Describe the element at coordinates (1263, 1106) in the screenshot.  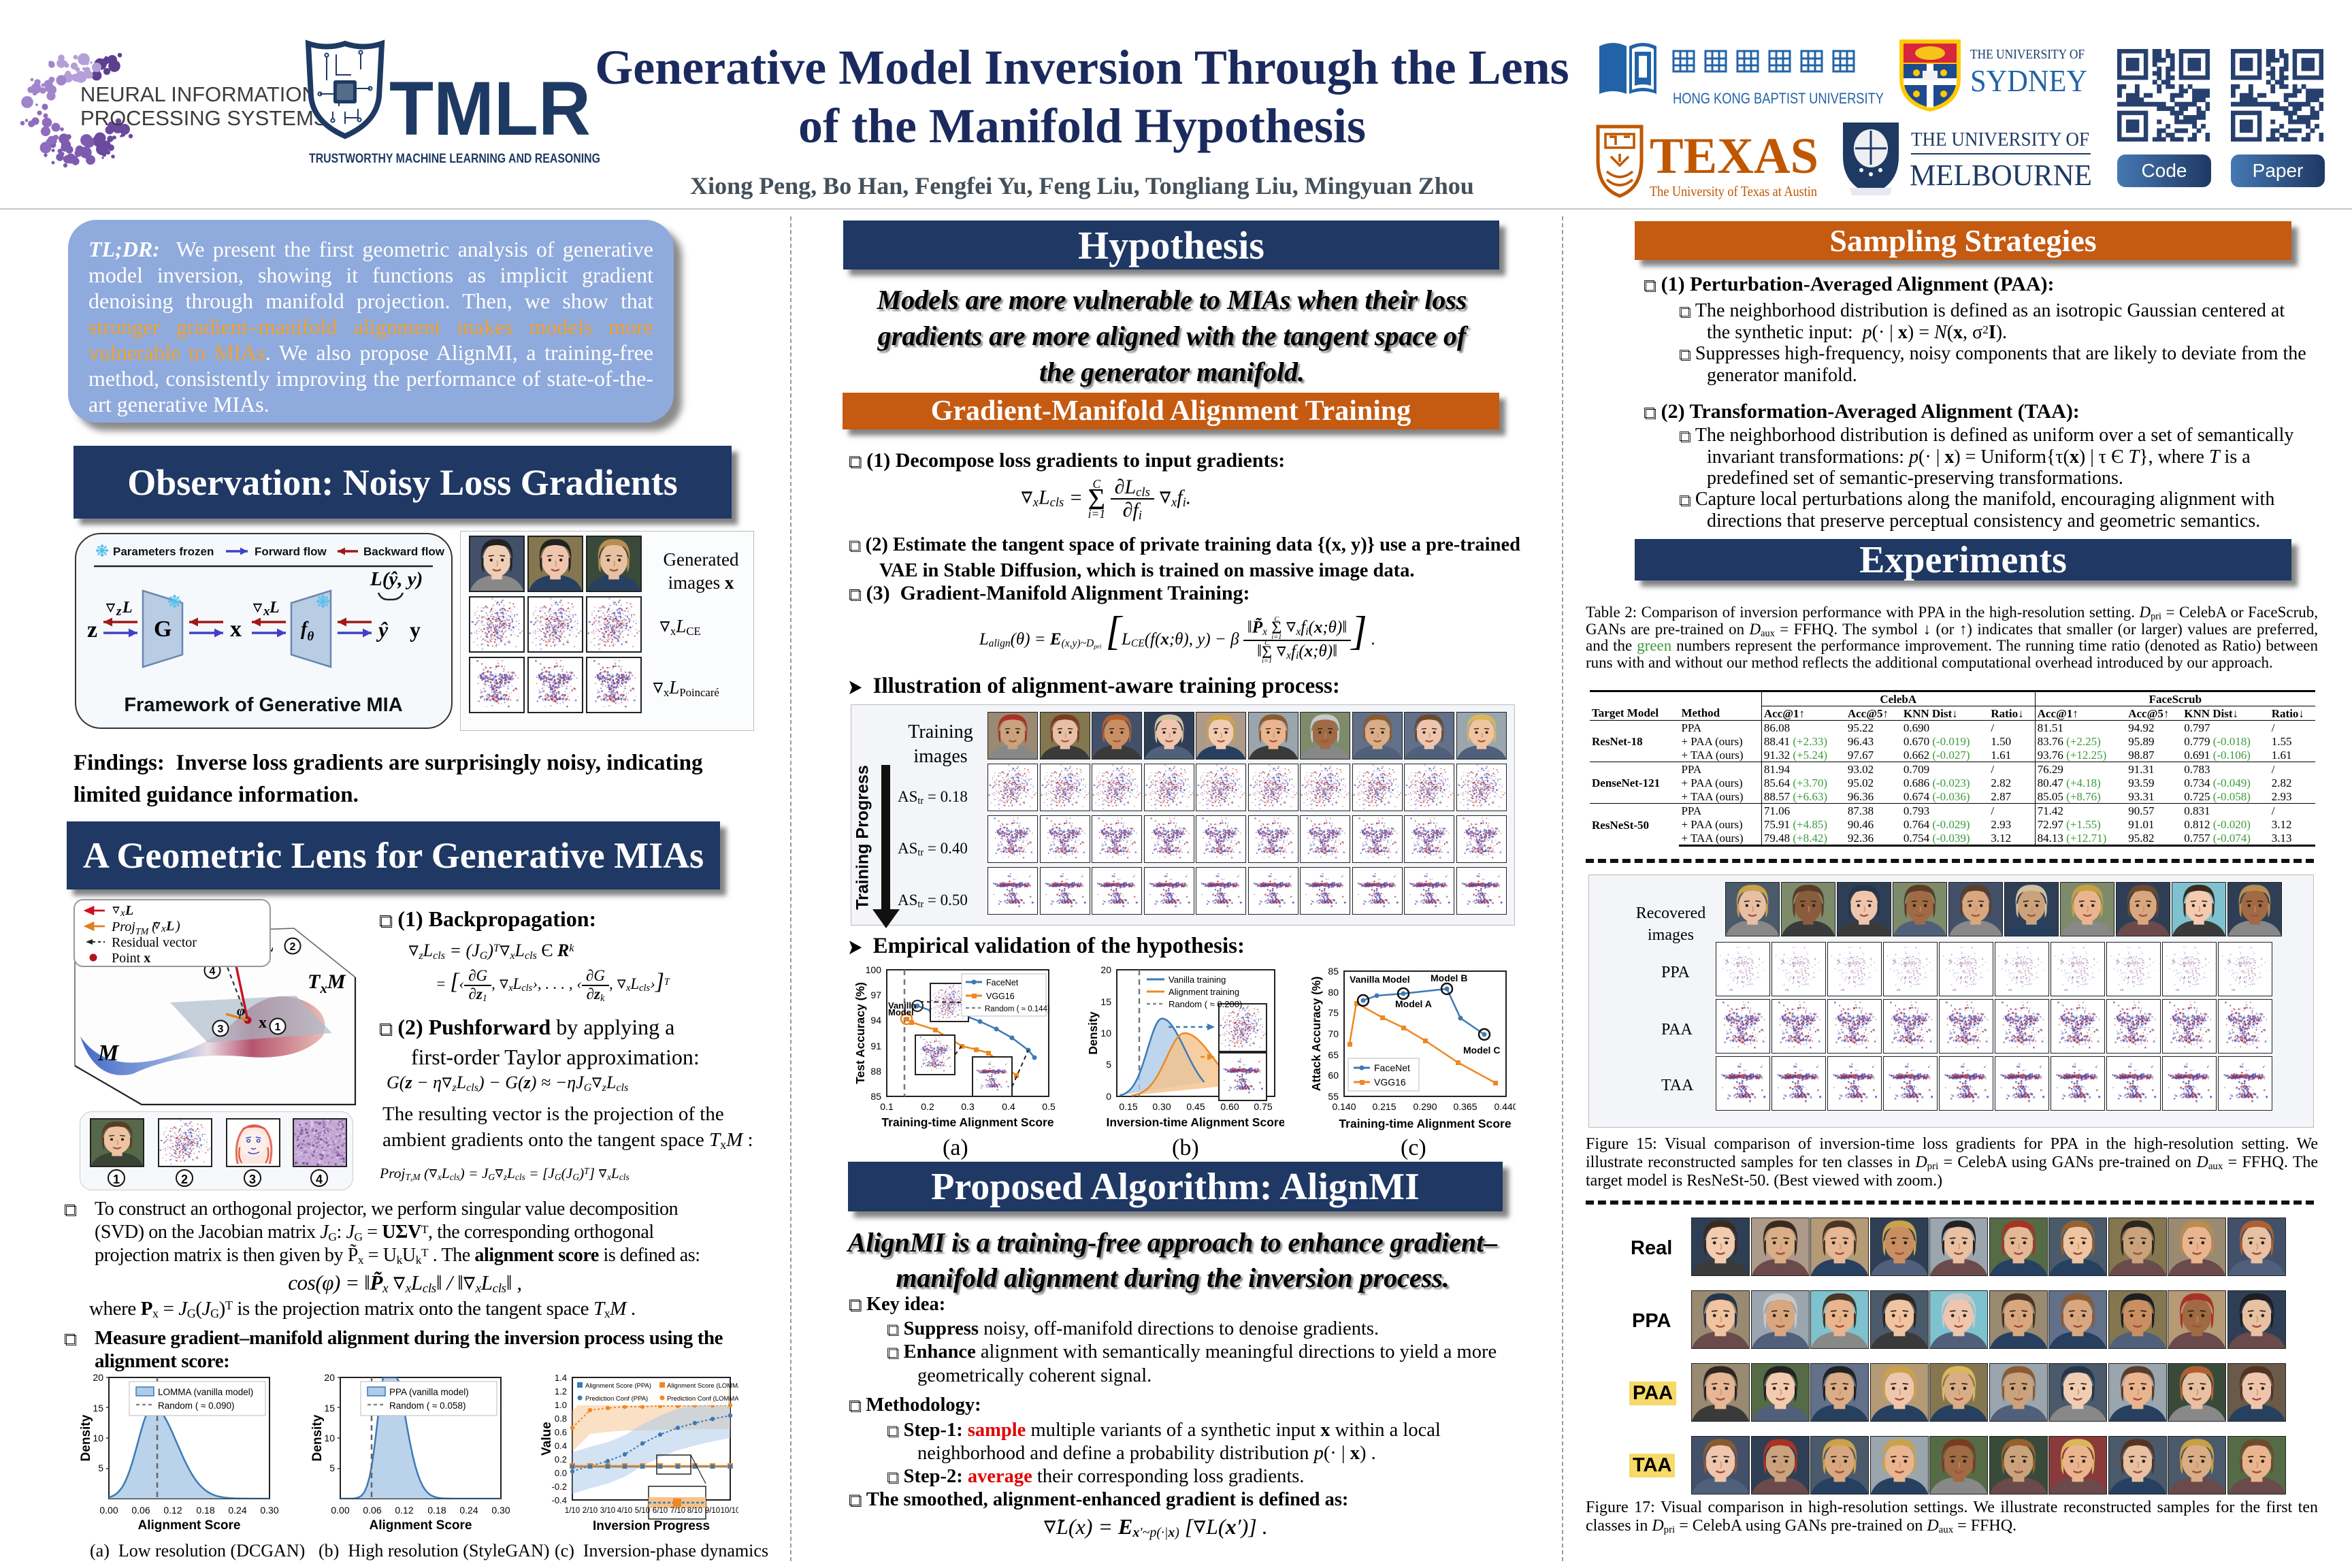
I see `svg-text: 0.75` at that location.